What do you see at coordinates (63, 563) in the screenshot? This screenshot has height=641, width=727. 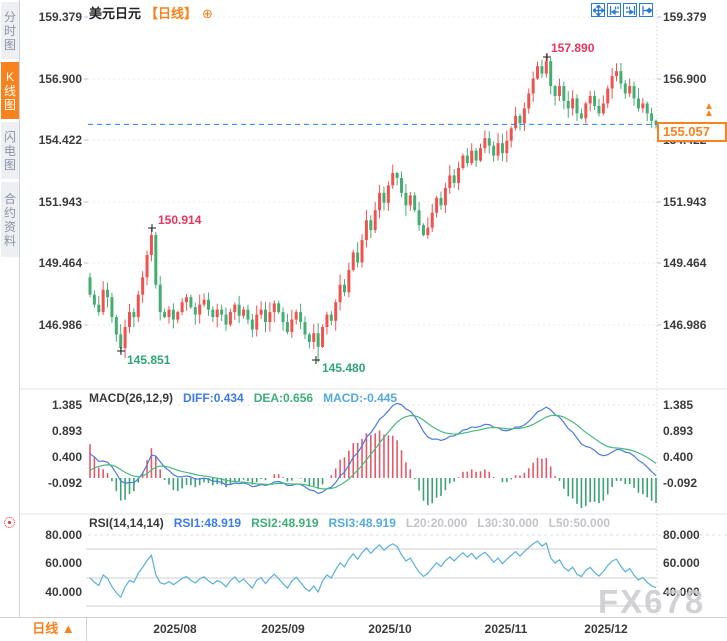 I see `rsi-axis-label-left: 60.000` at bounding box center [63, 563].